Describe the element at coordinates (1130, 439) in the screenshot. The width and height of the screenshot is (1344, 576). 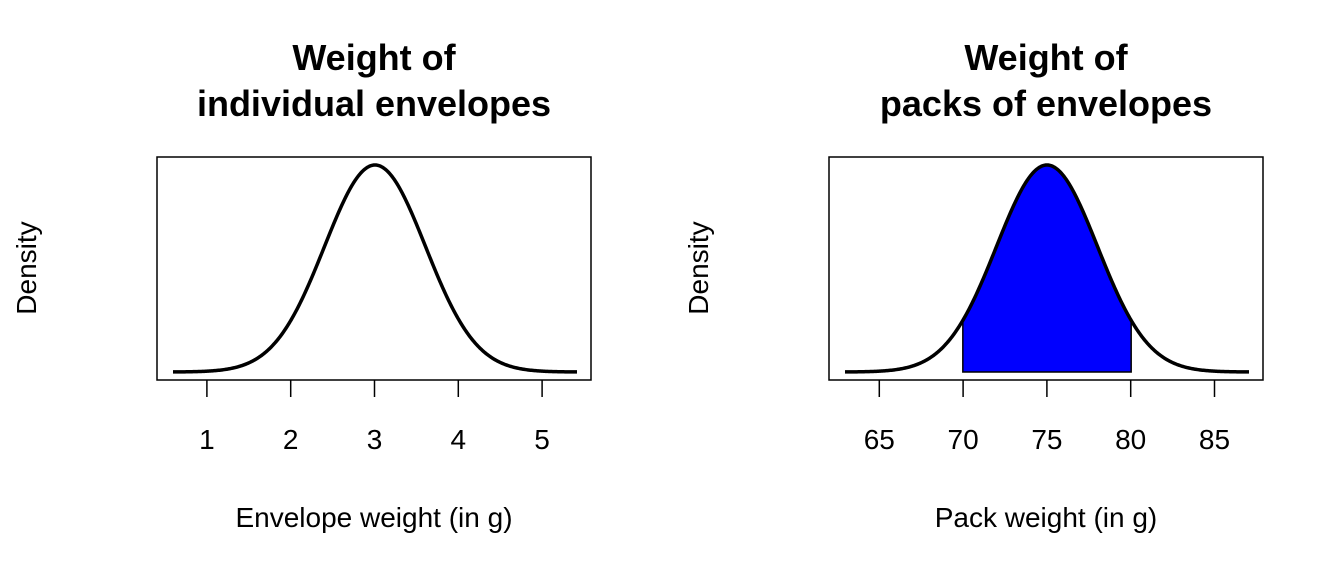
I see `x-tick-label: 80` at that location.